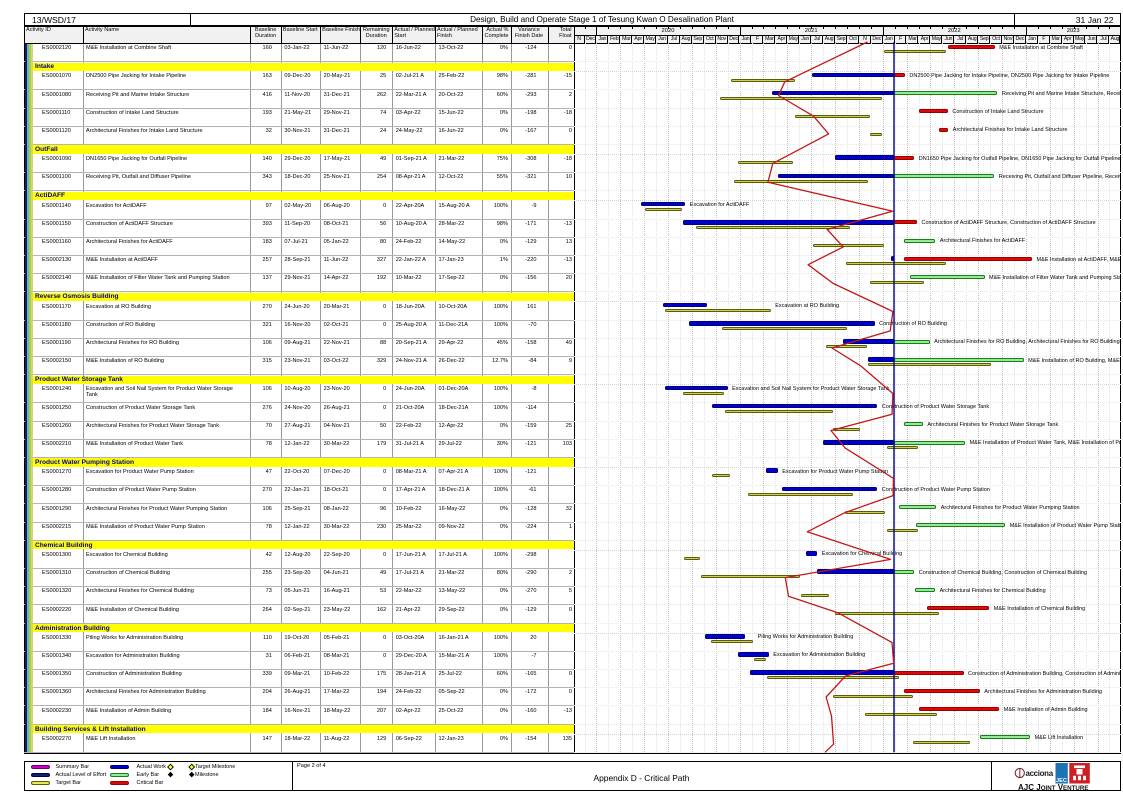 Image resolution: width=1123 pixels, height=794 pixels. Describe the element at coordinates (1061, 781) in the screenshot. I see `svg-text: JEC` at that location.